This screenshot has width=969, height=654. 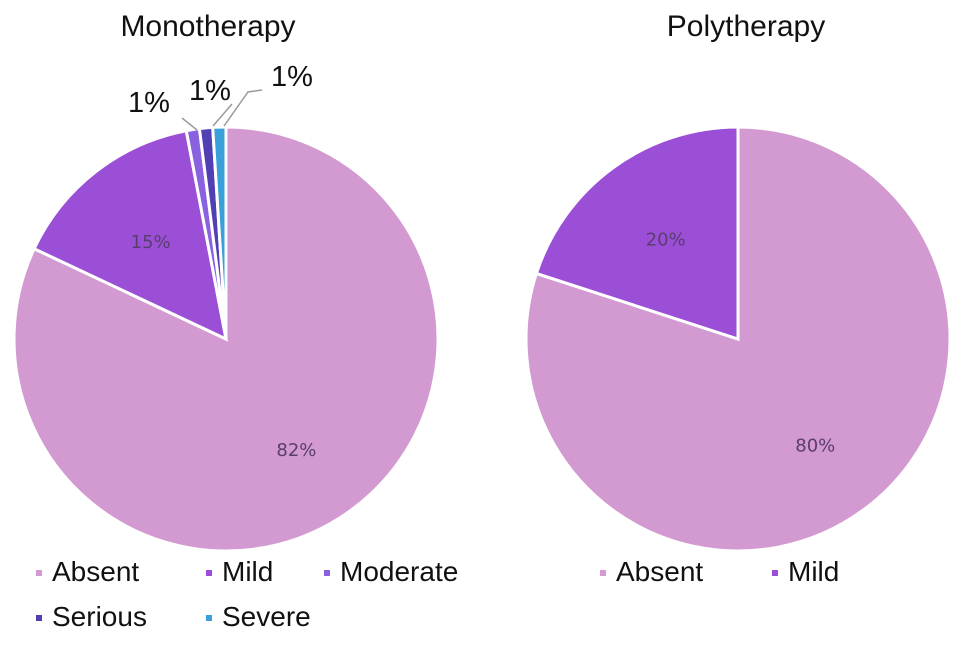 I want to click on legend: Absent Mild Moderate Serious Severe, so click(x=247, y=594).